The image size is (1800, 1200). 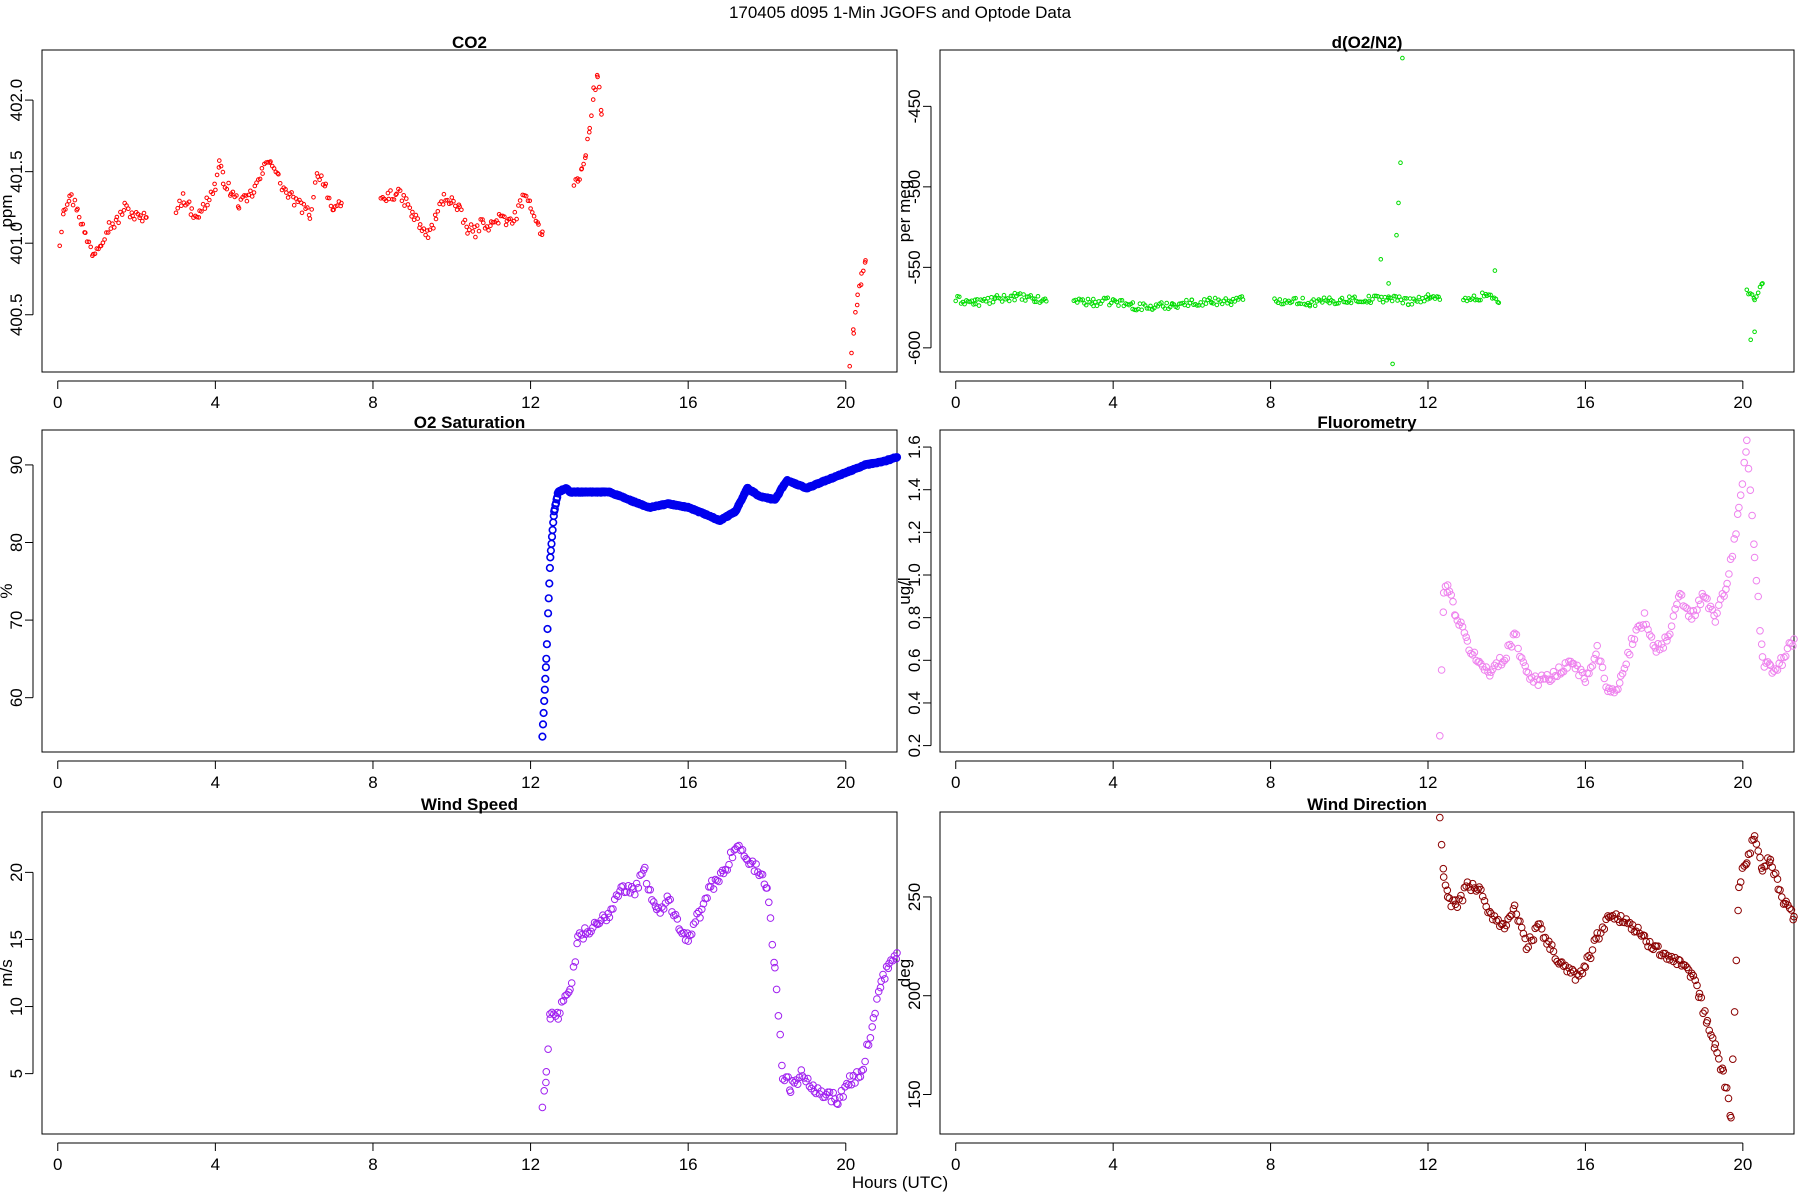 What do you see at coordinates (8, 210) in the screenshot?
I see `y-axis-label: ppm` at bounding box center [8, 210].